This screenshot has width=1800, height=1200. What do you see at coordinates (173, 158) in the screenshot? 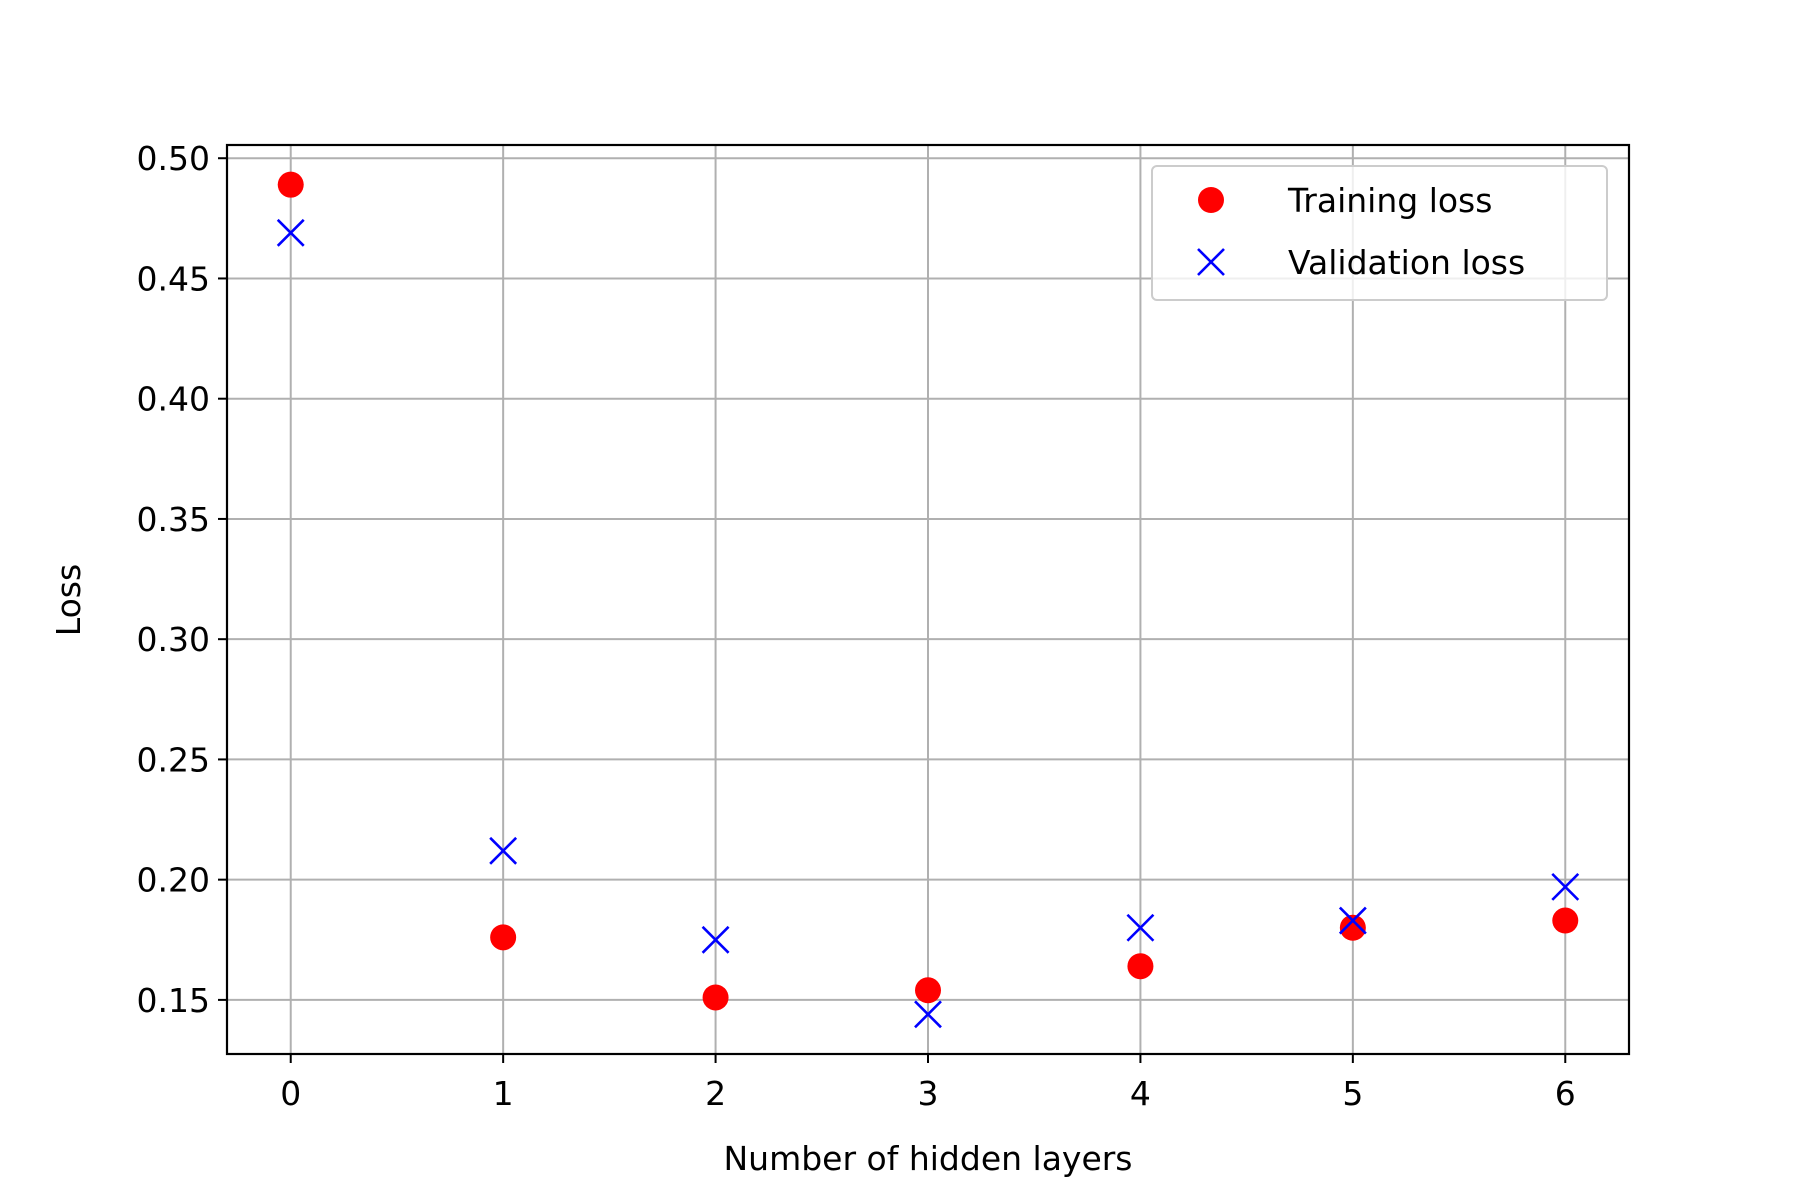
I see `y-tick-label: 0.50` at bounding box center [173, 158].